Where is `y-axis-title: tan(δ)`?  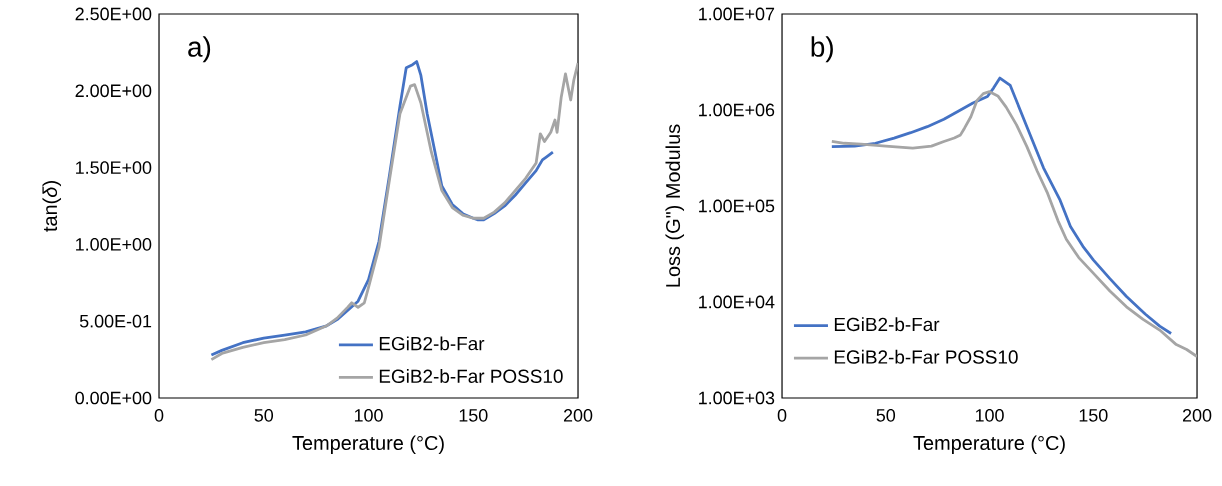
y-axis-title: tan(δ) is located at coordinates (52, 206).